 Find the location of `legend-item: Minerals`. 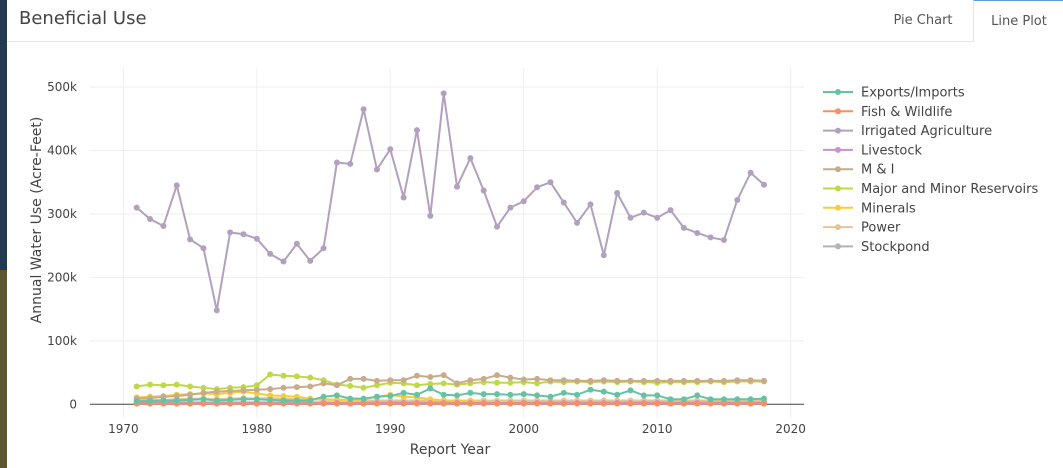

legend-item: Minerals is located at coordinates (869, 208).